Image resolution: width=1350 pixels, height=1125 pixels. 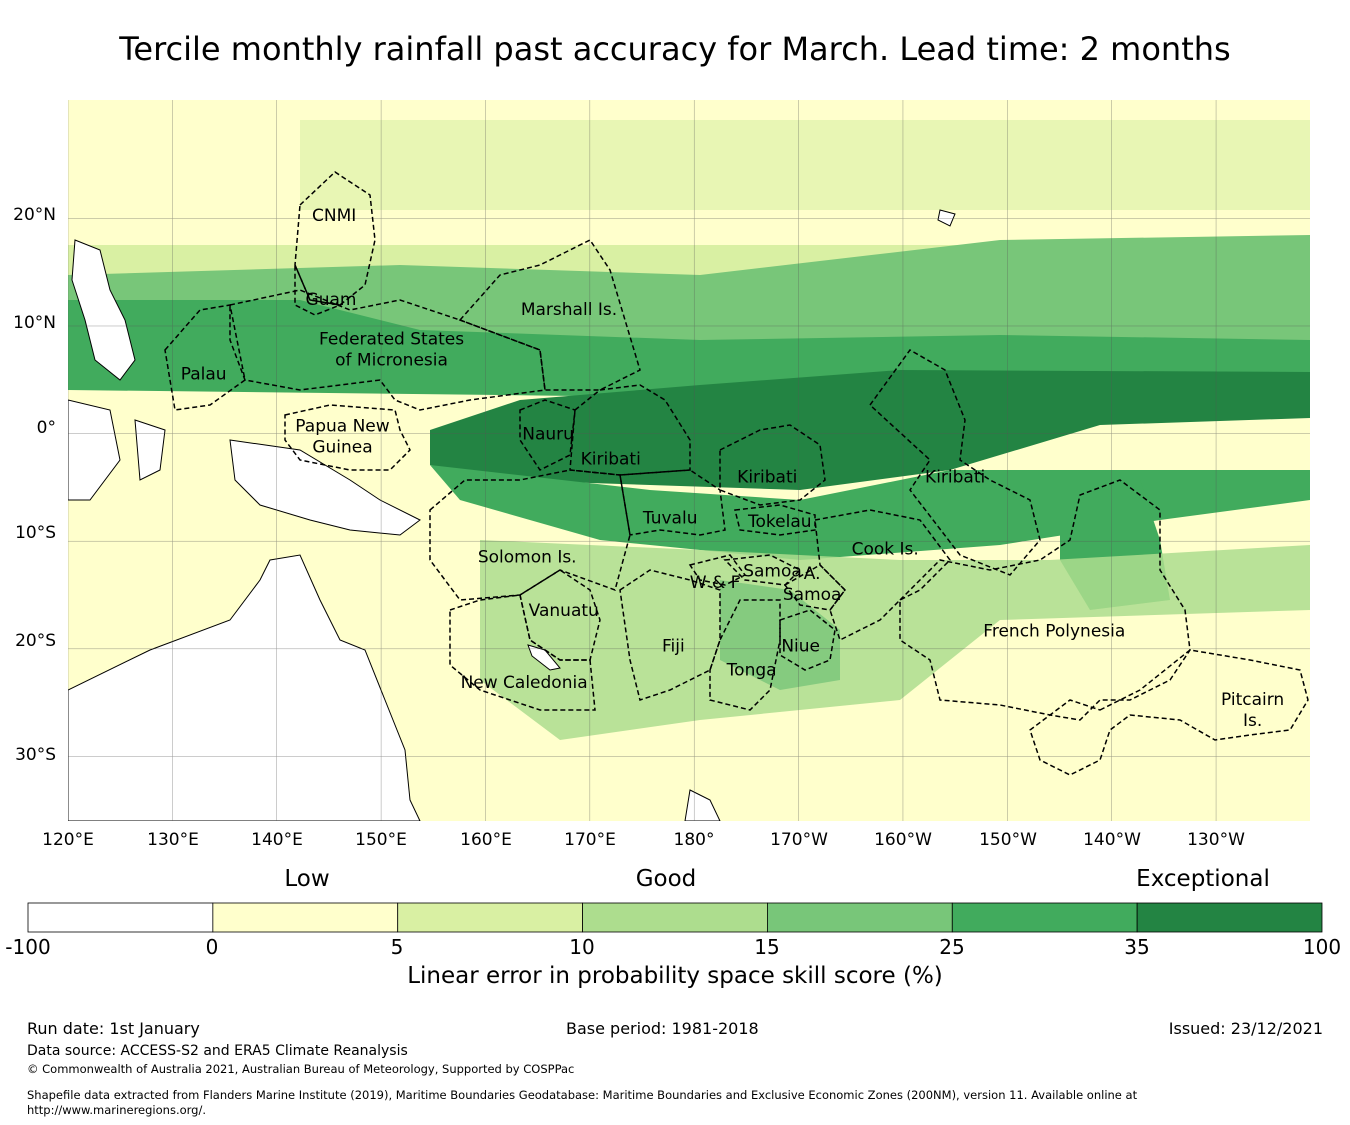 What do you see at coordinates (694, 840) in the screenshot?
I see `lon-label-180: 180°` at bounding box center [694, 840].